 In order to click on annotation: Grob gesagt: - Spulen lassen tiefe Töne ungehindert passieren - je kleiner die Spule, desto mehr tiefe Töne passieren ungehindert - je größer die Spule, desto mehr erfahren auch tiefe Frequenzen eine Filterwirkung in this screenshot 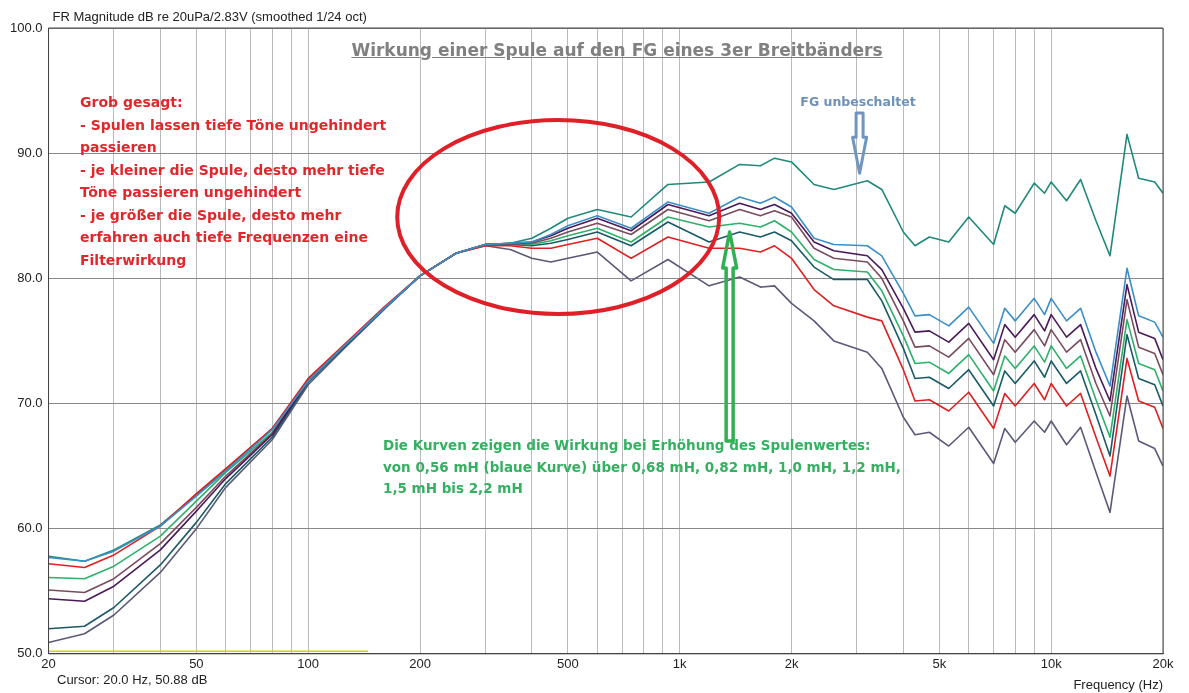, I will do `click(233, 181)`.